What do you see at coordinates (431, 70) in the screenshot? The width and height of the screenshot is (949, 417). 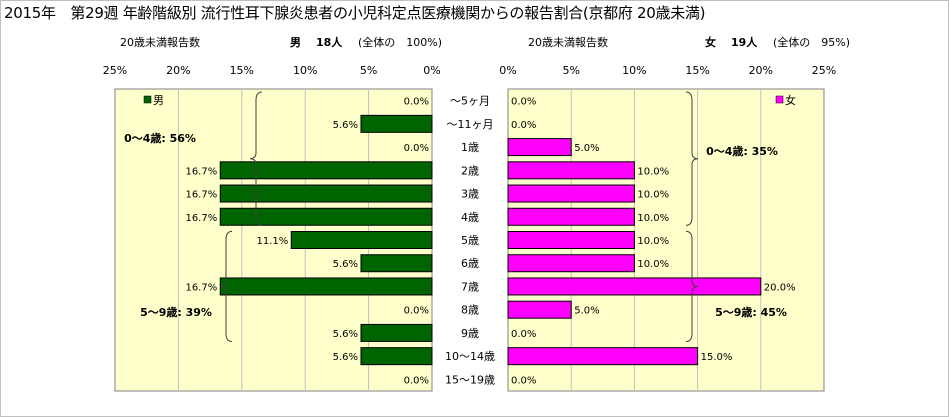 I see `male-x-tick-label: 0%` at bounding box center [431, 70].